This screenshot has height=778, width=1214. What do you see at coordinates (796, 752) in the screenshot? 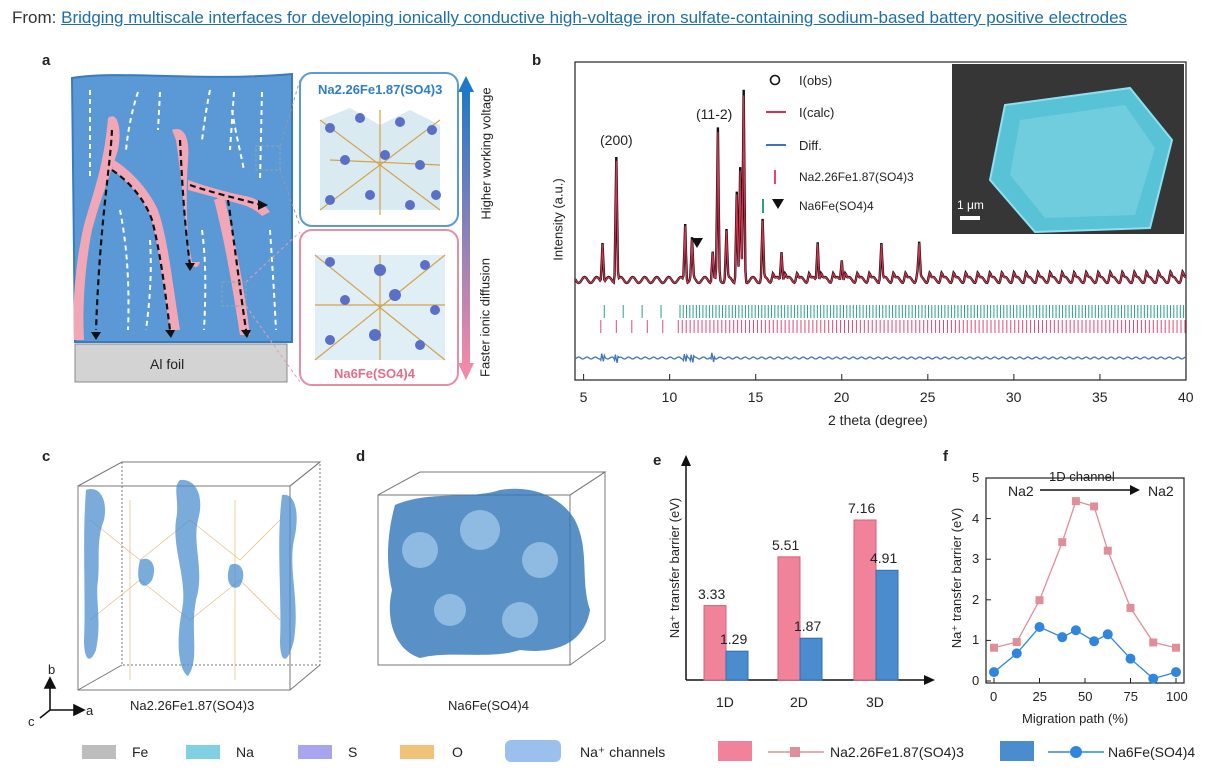
I see `series1-line-swatch` at bounding box center [796, 752].